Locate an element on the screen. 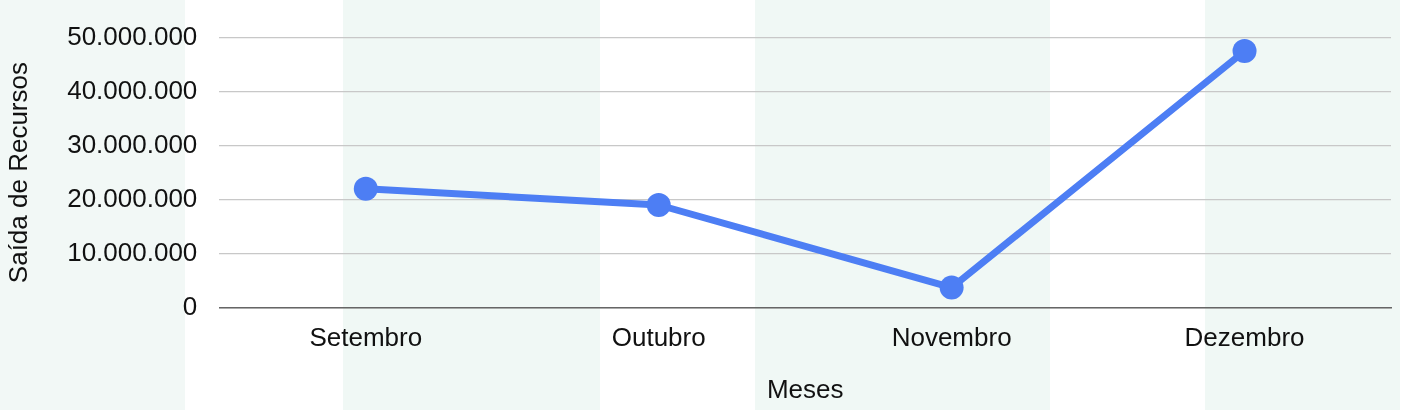 Image resolution: width=1403 pixels, height=410 pixels. y-tick-label: 10.000.000 is located at coordinates (132, 251).